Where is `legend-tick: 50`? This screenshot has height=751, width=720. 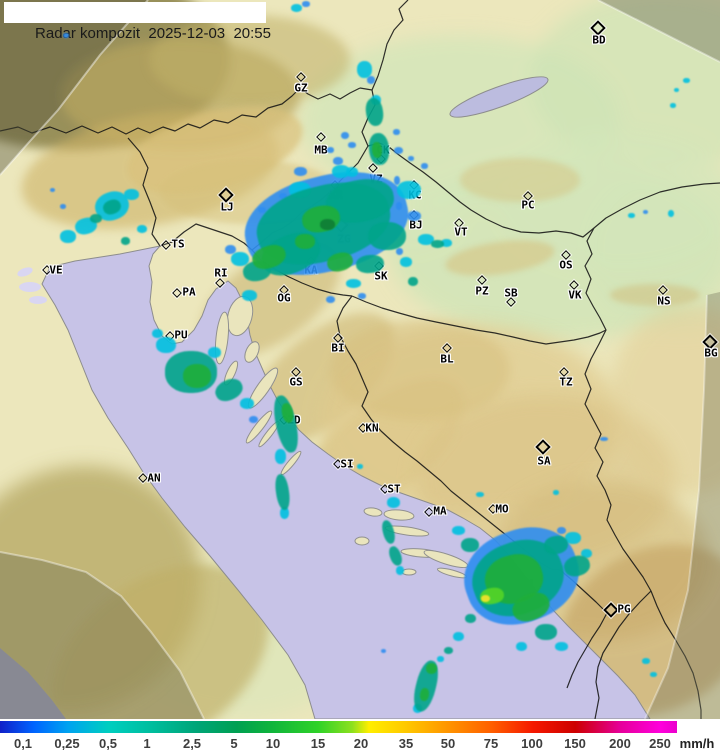 legend-tick: 50 is located at coordinates (448, 743).